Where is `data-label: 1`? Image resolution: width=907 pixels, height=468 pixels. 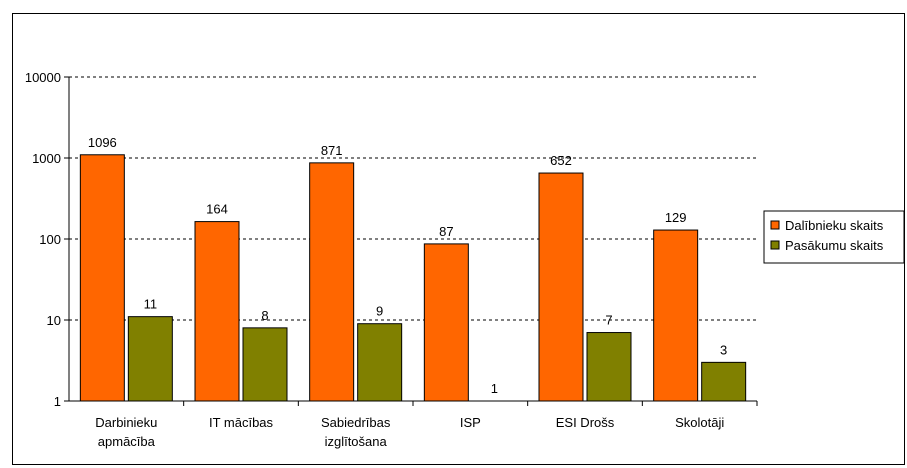 data-label: 1 is located at coordinates (494, 388).